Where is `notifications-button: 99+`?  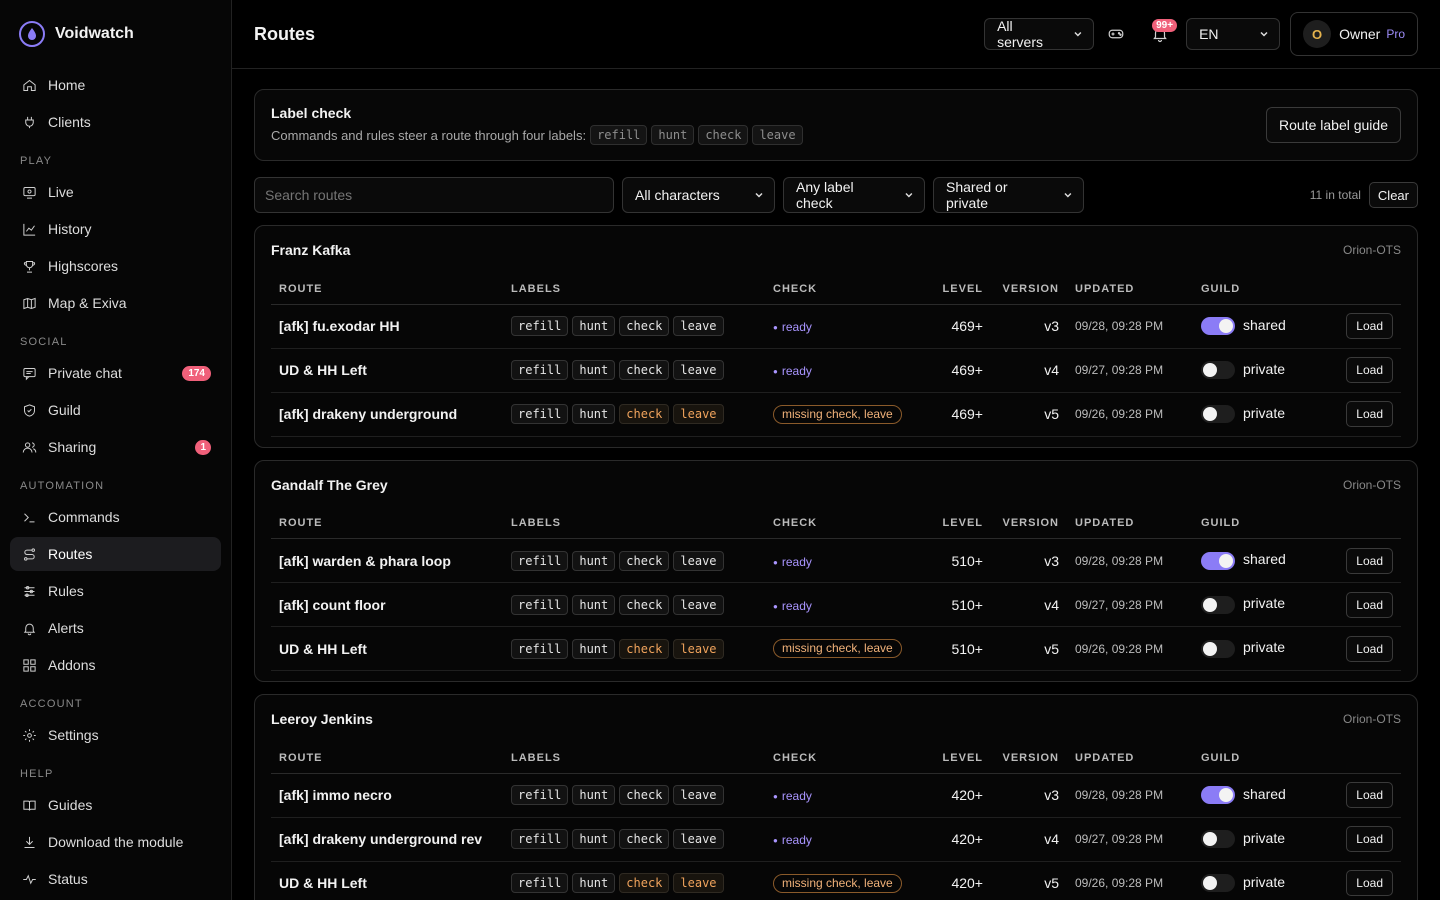
notifications-button: 99+ is located at coordinates (1160, 34).